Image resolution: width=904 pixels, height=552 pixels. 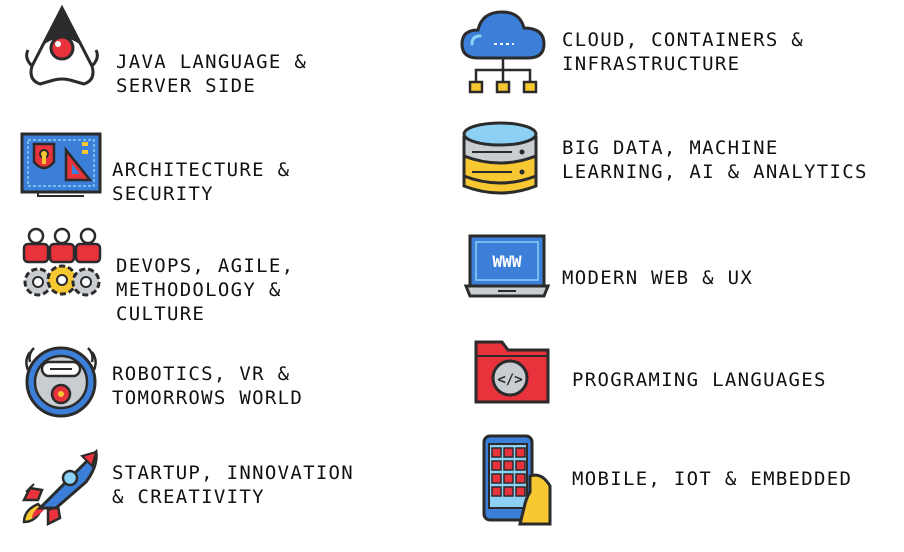 I want to click on topic-label-cloud: CLOUD, CONTAINERS & INFRASTRUCTURE, so click(x=683, y=52).